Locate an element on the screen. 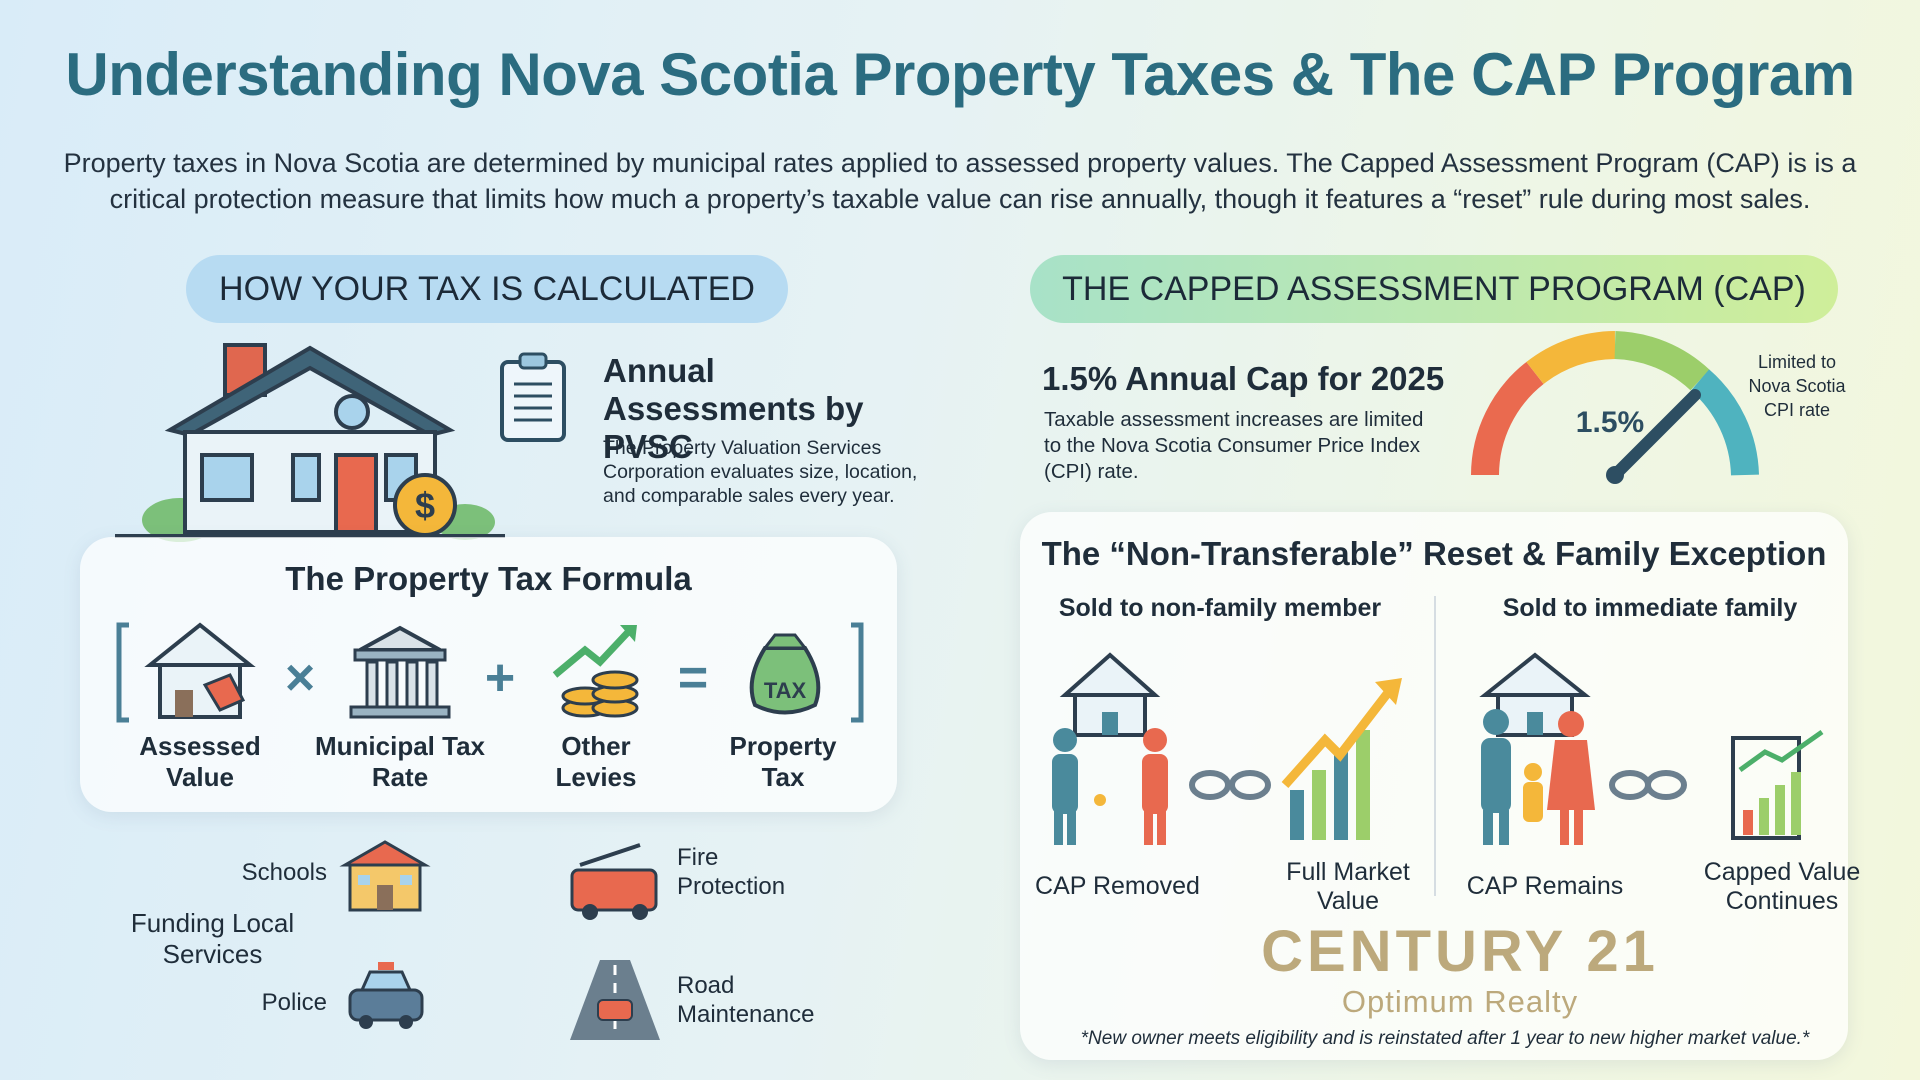 This screenshot has height=1080, width=1920. clipboard-icon is located at coordinates (533, 397).